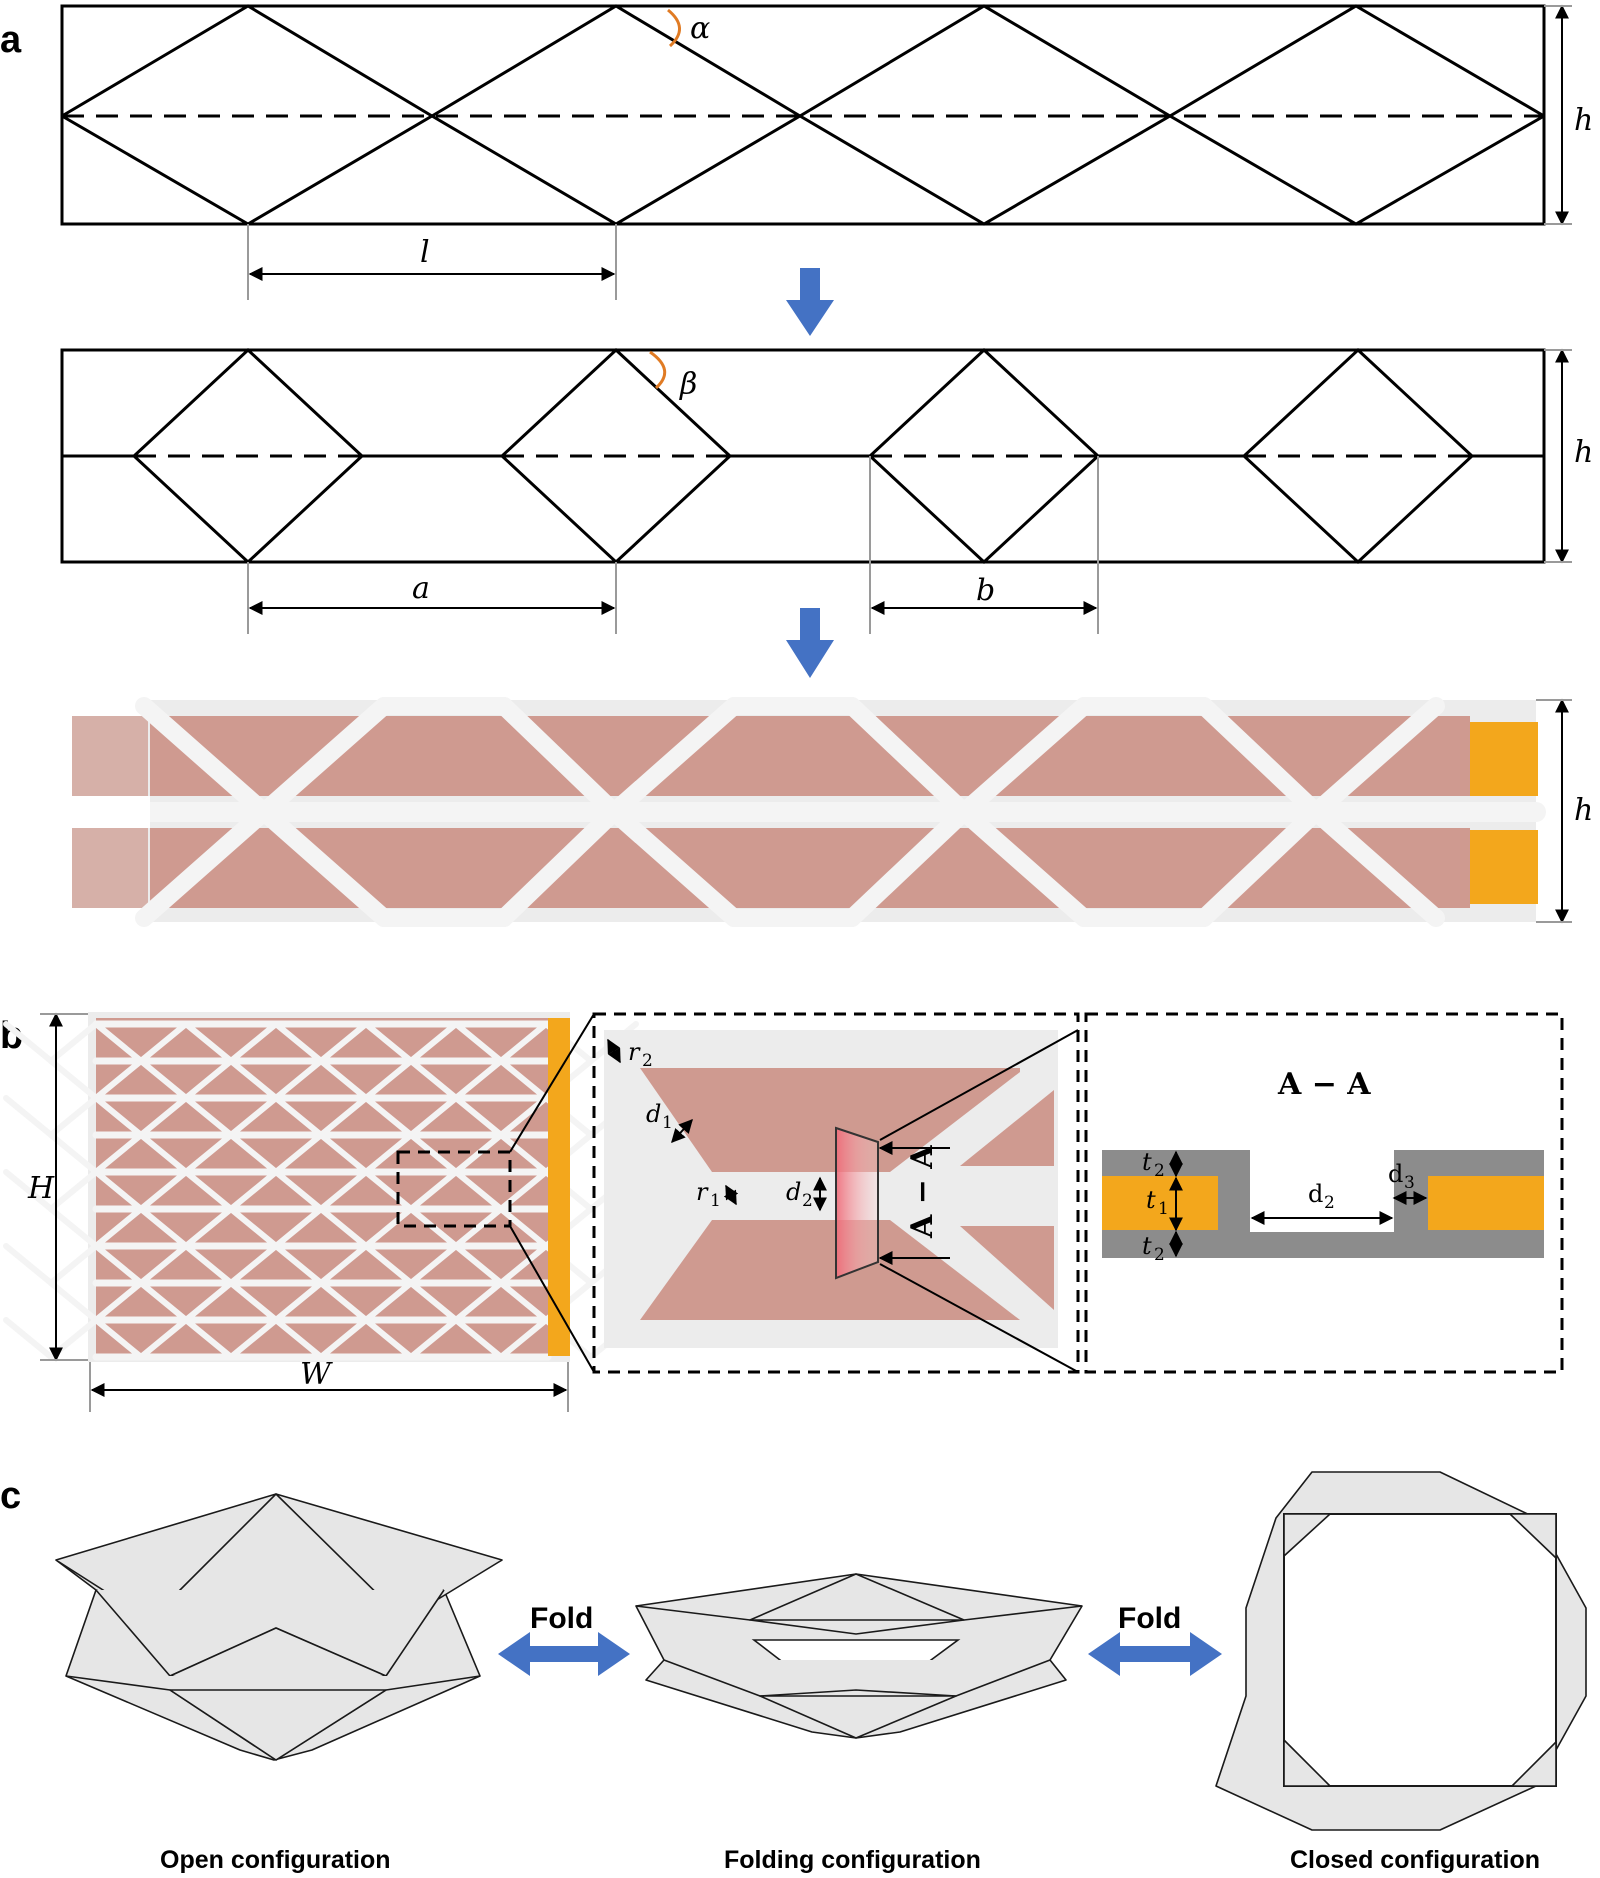 This screenshot has width=1600, height=1878. I want to click on closed-configuration, so click(1401, 1651).